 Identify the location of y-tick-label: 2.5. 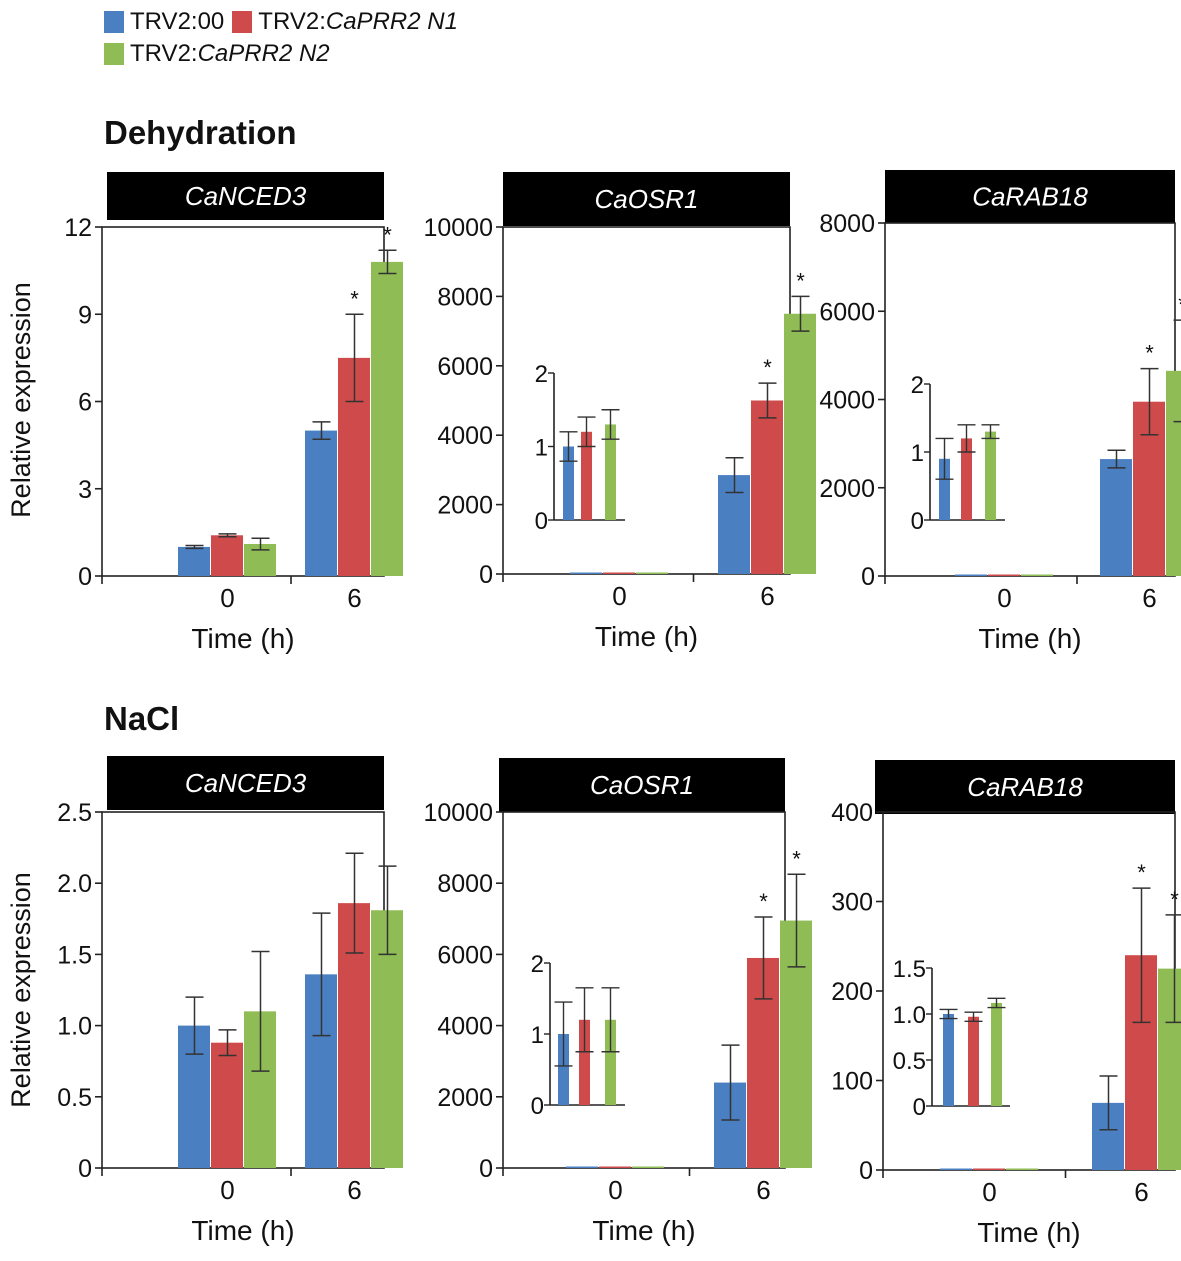
(74, 813).